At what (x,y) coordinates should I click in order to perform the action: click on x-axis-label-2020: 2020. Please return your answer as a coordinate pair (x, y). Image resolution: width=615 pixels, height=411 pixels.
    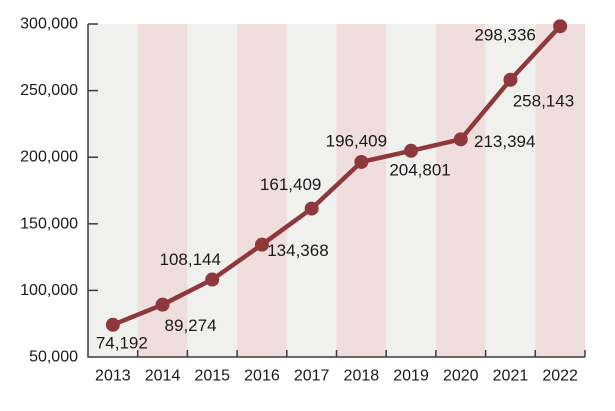
    Looking at the image, I should click on (461, 376).